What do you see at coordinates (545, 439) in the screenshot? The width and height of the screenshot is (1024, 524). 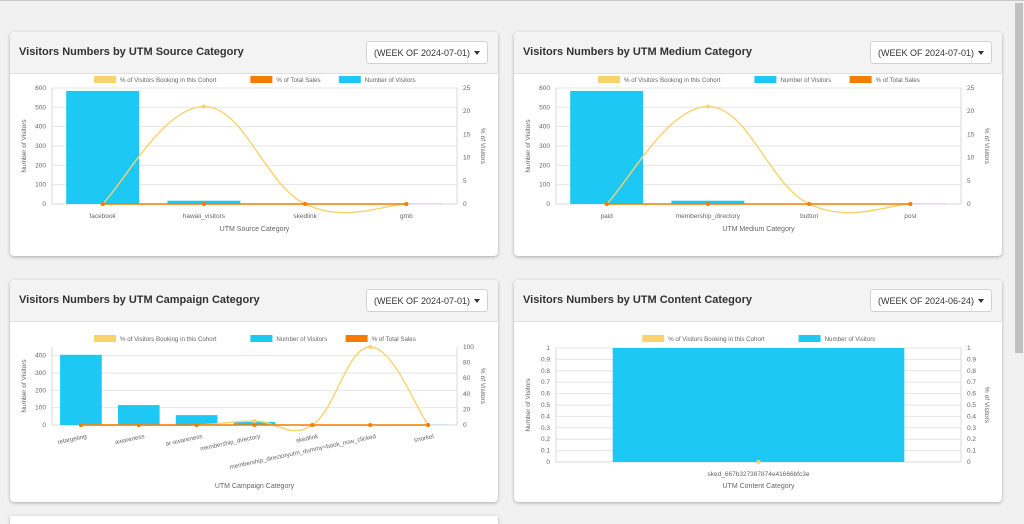 I see `y-left-tick: 0.2` at bounding box center [545, 439].